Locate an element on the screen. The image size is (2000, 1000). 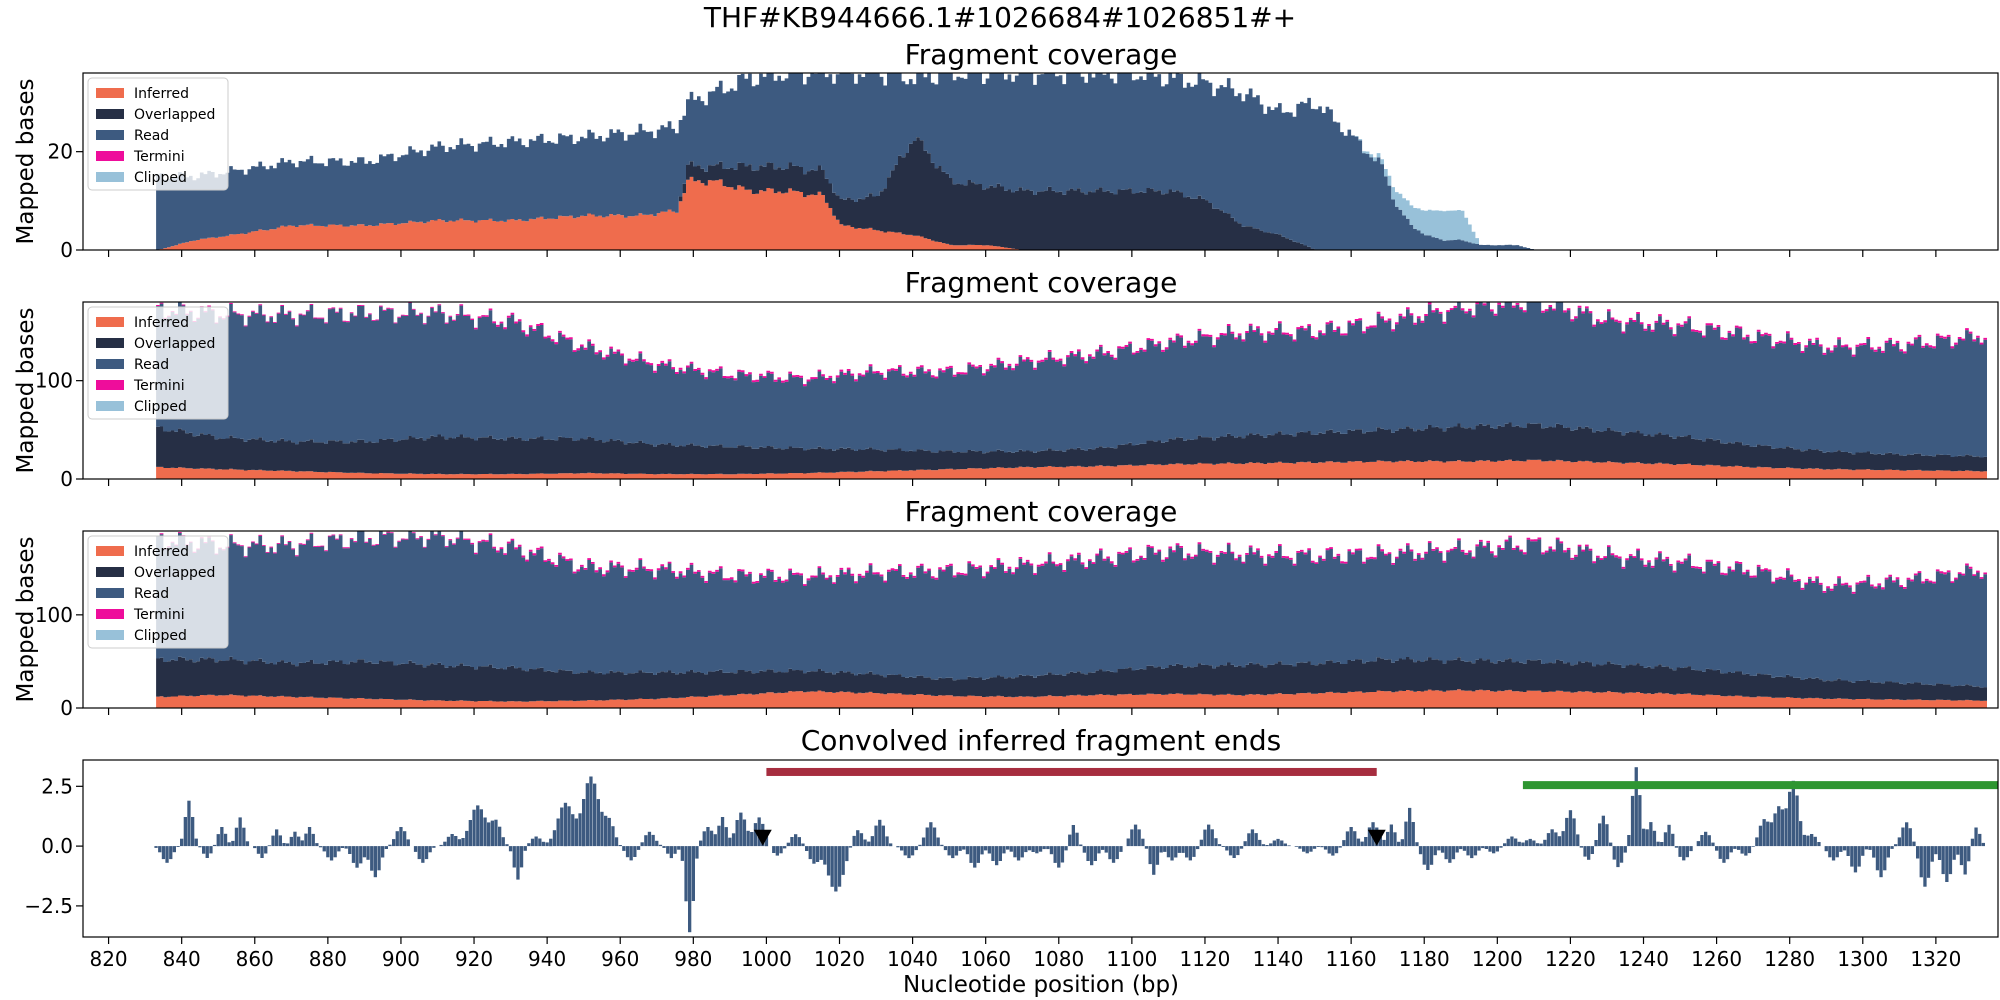
legend-swatch-overlapped is located at coordinates (110, 114).